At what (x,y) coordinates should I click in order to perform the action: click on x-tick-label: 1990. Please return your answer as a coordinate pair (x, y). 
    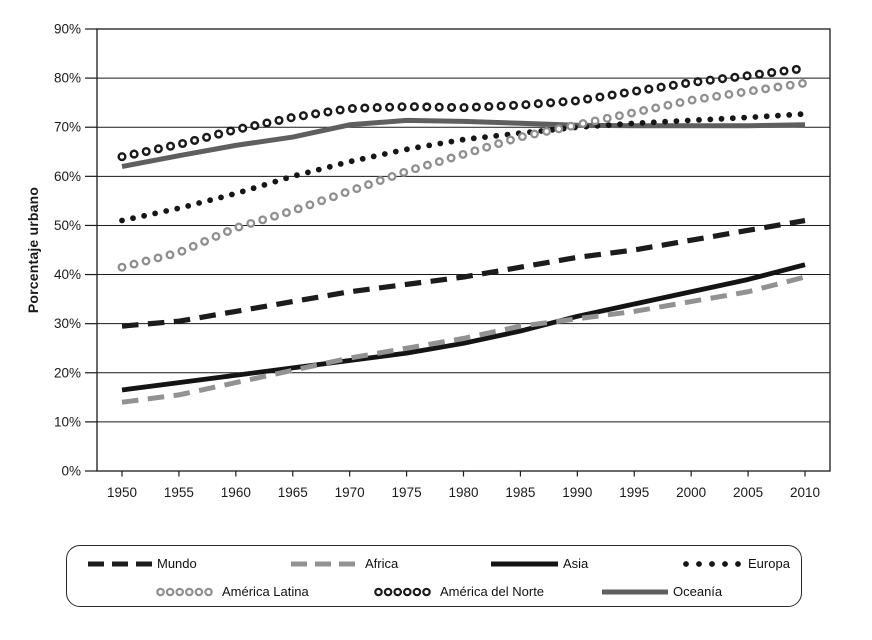
    Looking at the image, I should click on (577, 492).